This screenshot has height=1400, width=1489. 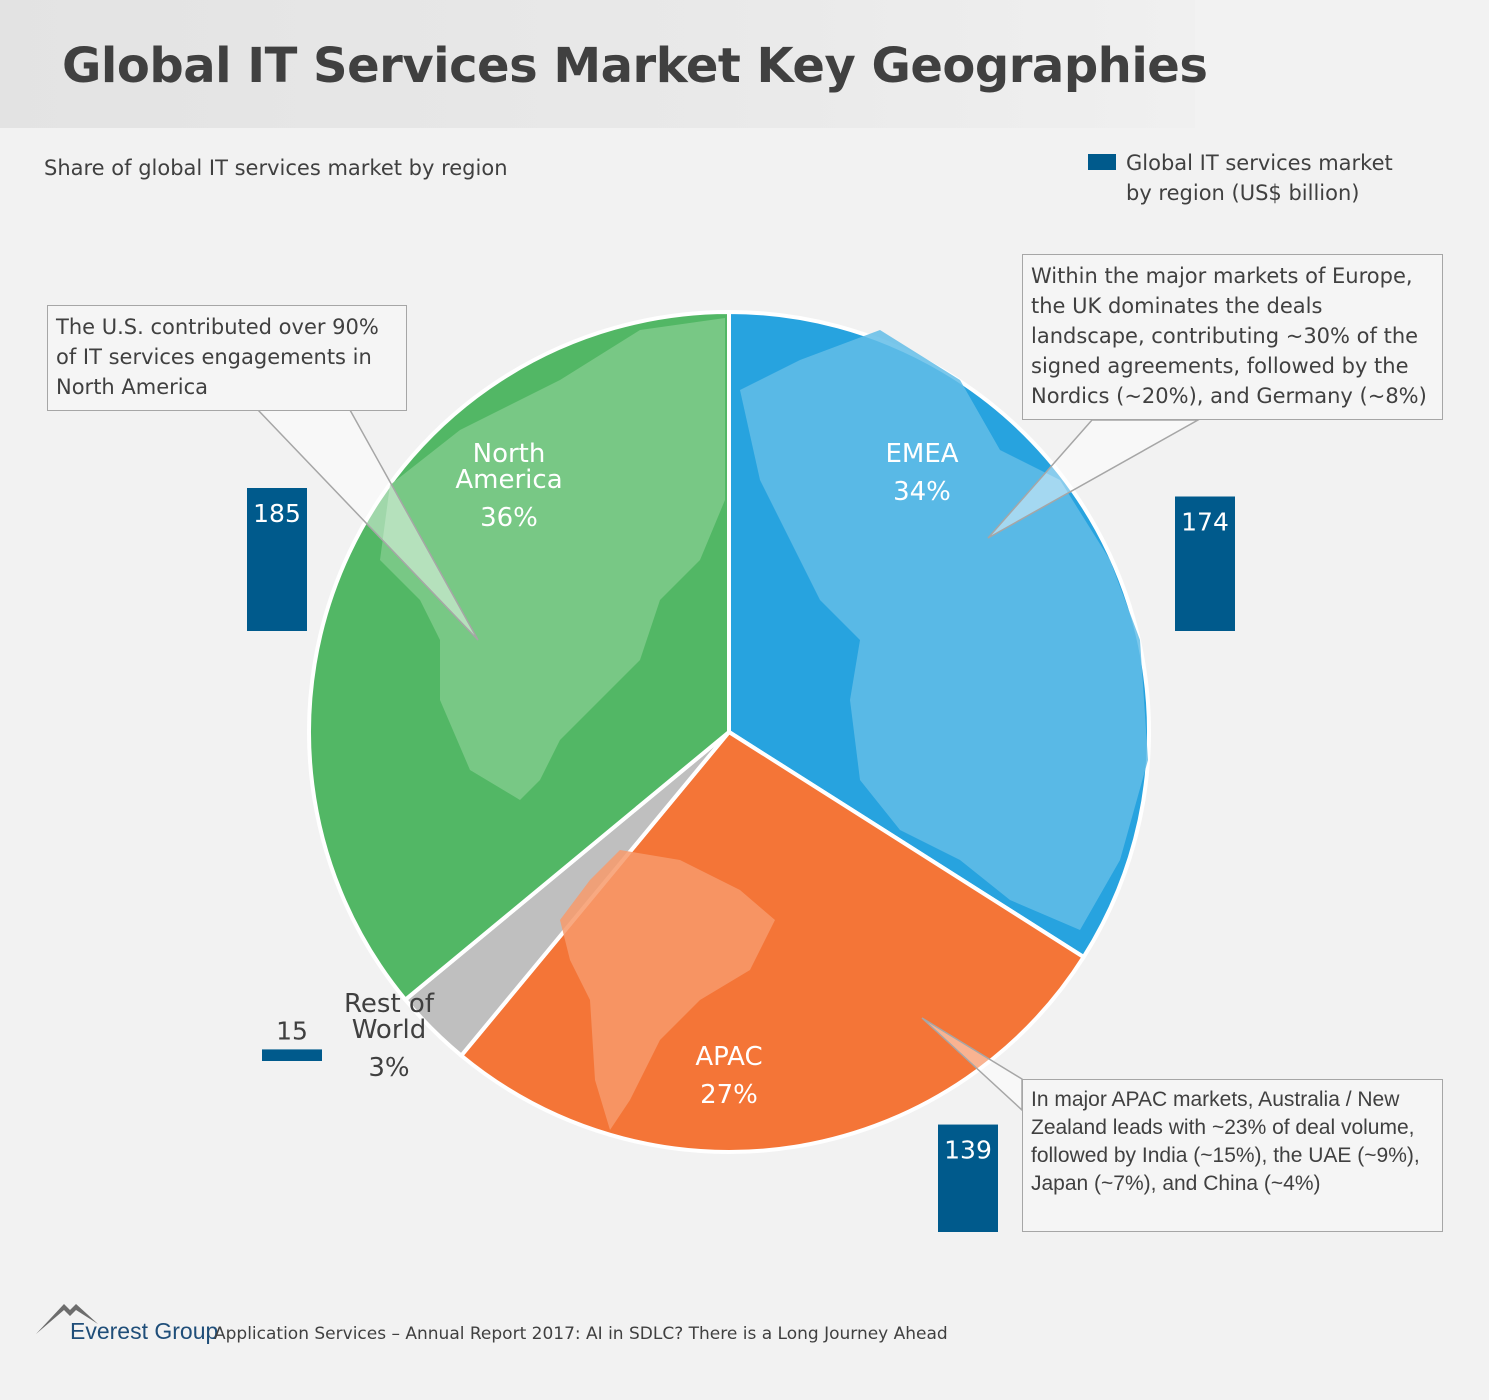 What do you see at coordinates (389, 1004) in the screenshot?
I see `slice-label-rest-of-world-line-1: Rest of` at bounding box center [389, 1004].